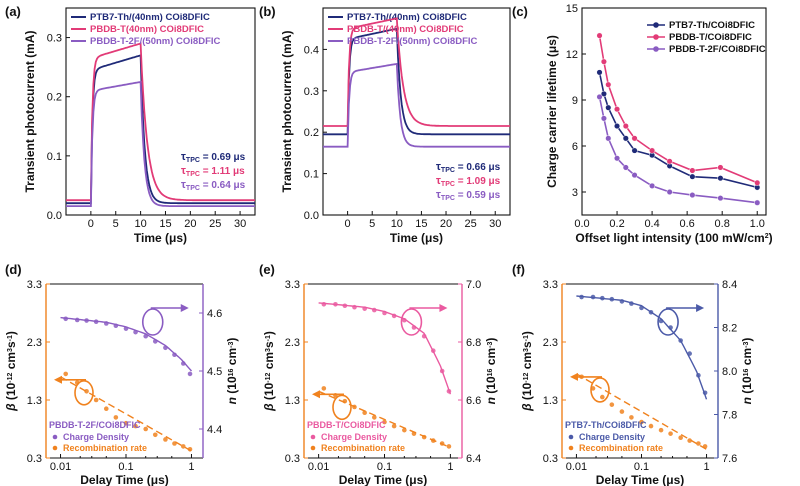 This screenshot has width=800, height=486. Describe the element at coordinates (165, 224) in the screenshot. I see `x-tick-label: 15` at that location.